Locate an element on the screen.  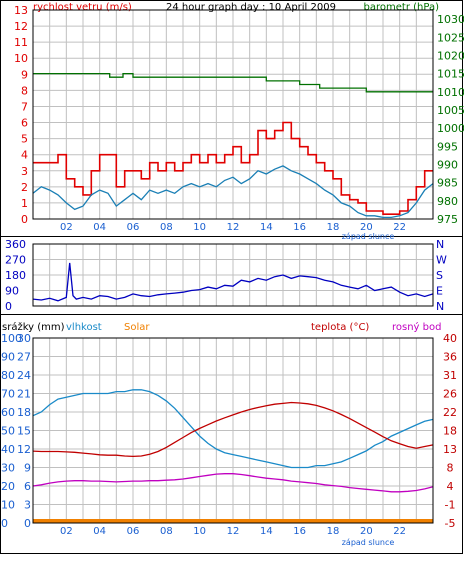
humidity-tick-label: 100 is located at coordinates (11, 338).